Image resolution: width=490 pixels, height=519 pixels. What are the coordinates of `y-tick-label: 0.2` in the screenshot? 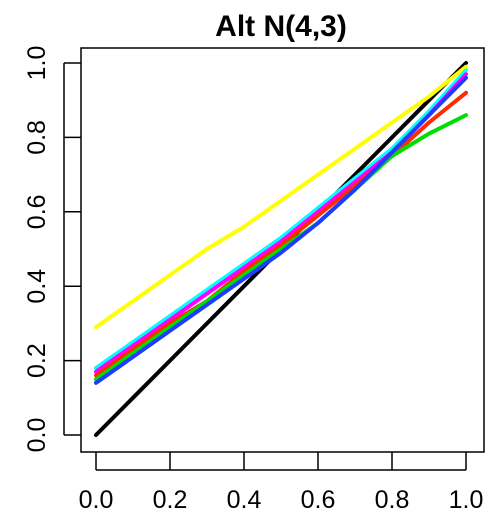 It's located at (37, 360).